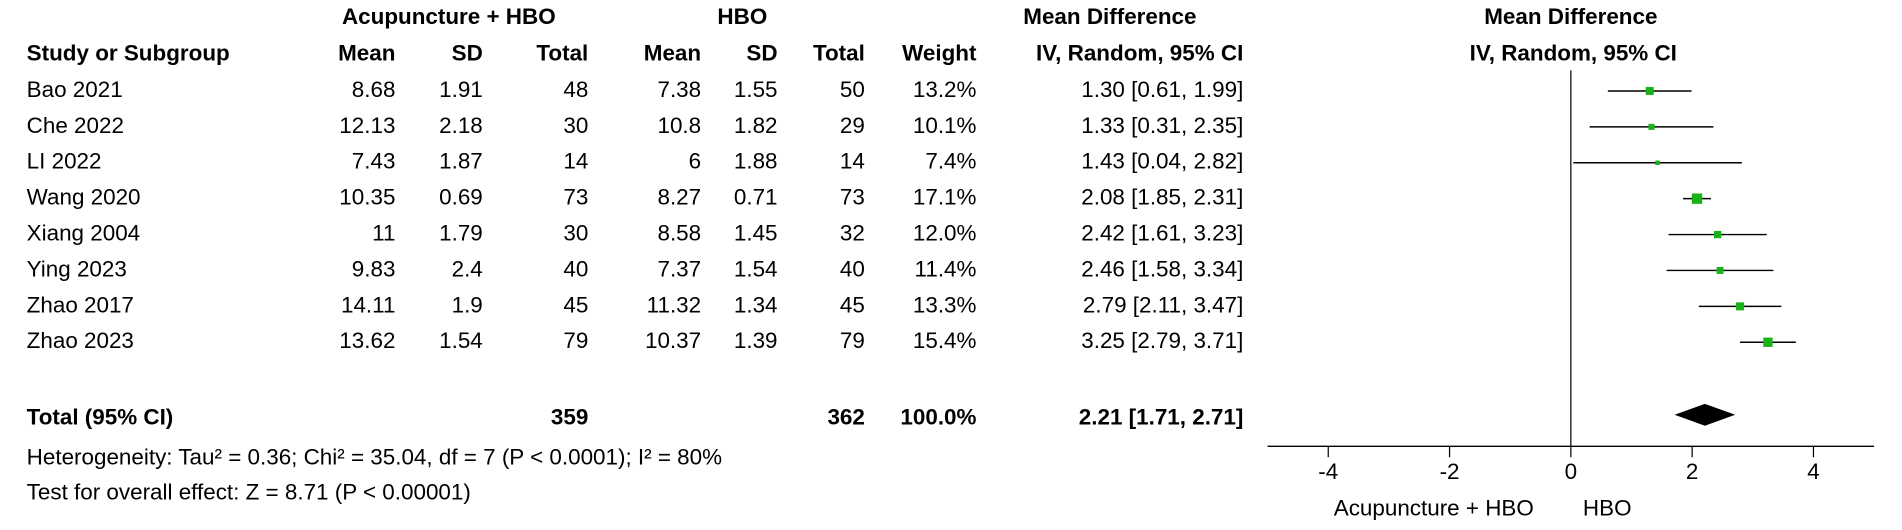  What do you see at coordinates (383, 232) in the screenshot?
I see `table-cell: 11` at bounding box center [383, 232].